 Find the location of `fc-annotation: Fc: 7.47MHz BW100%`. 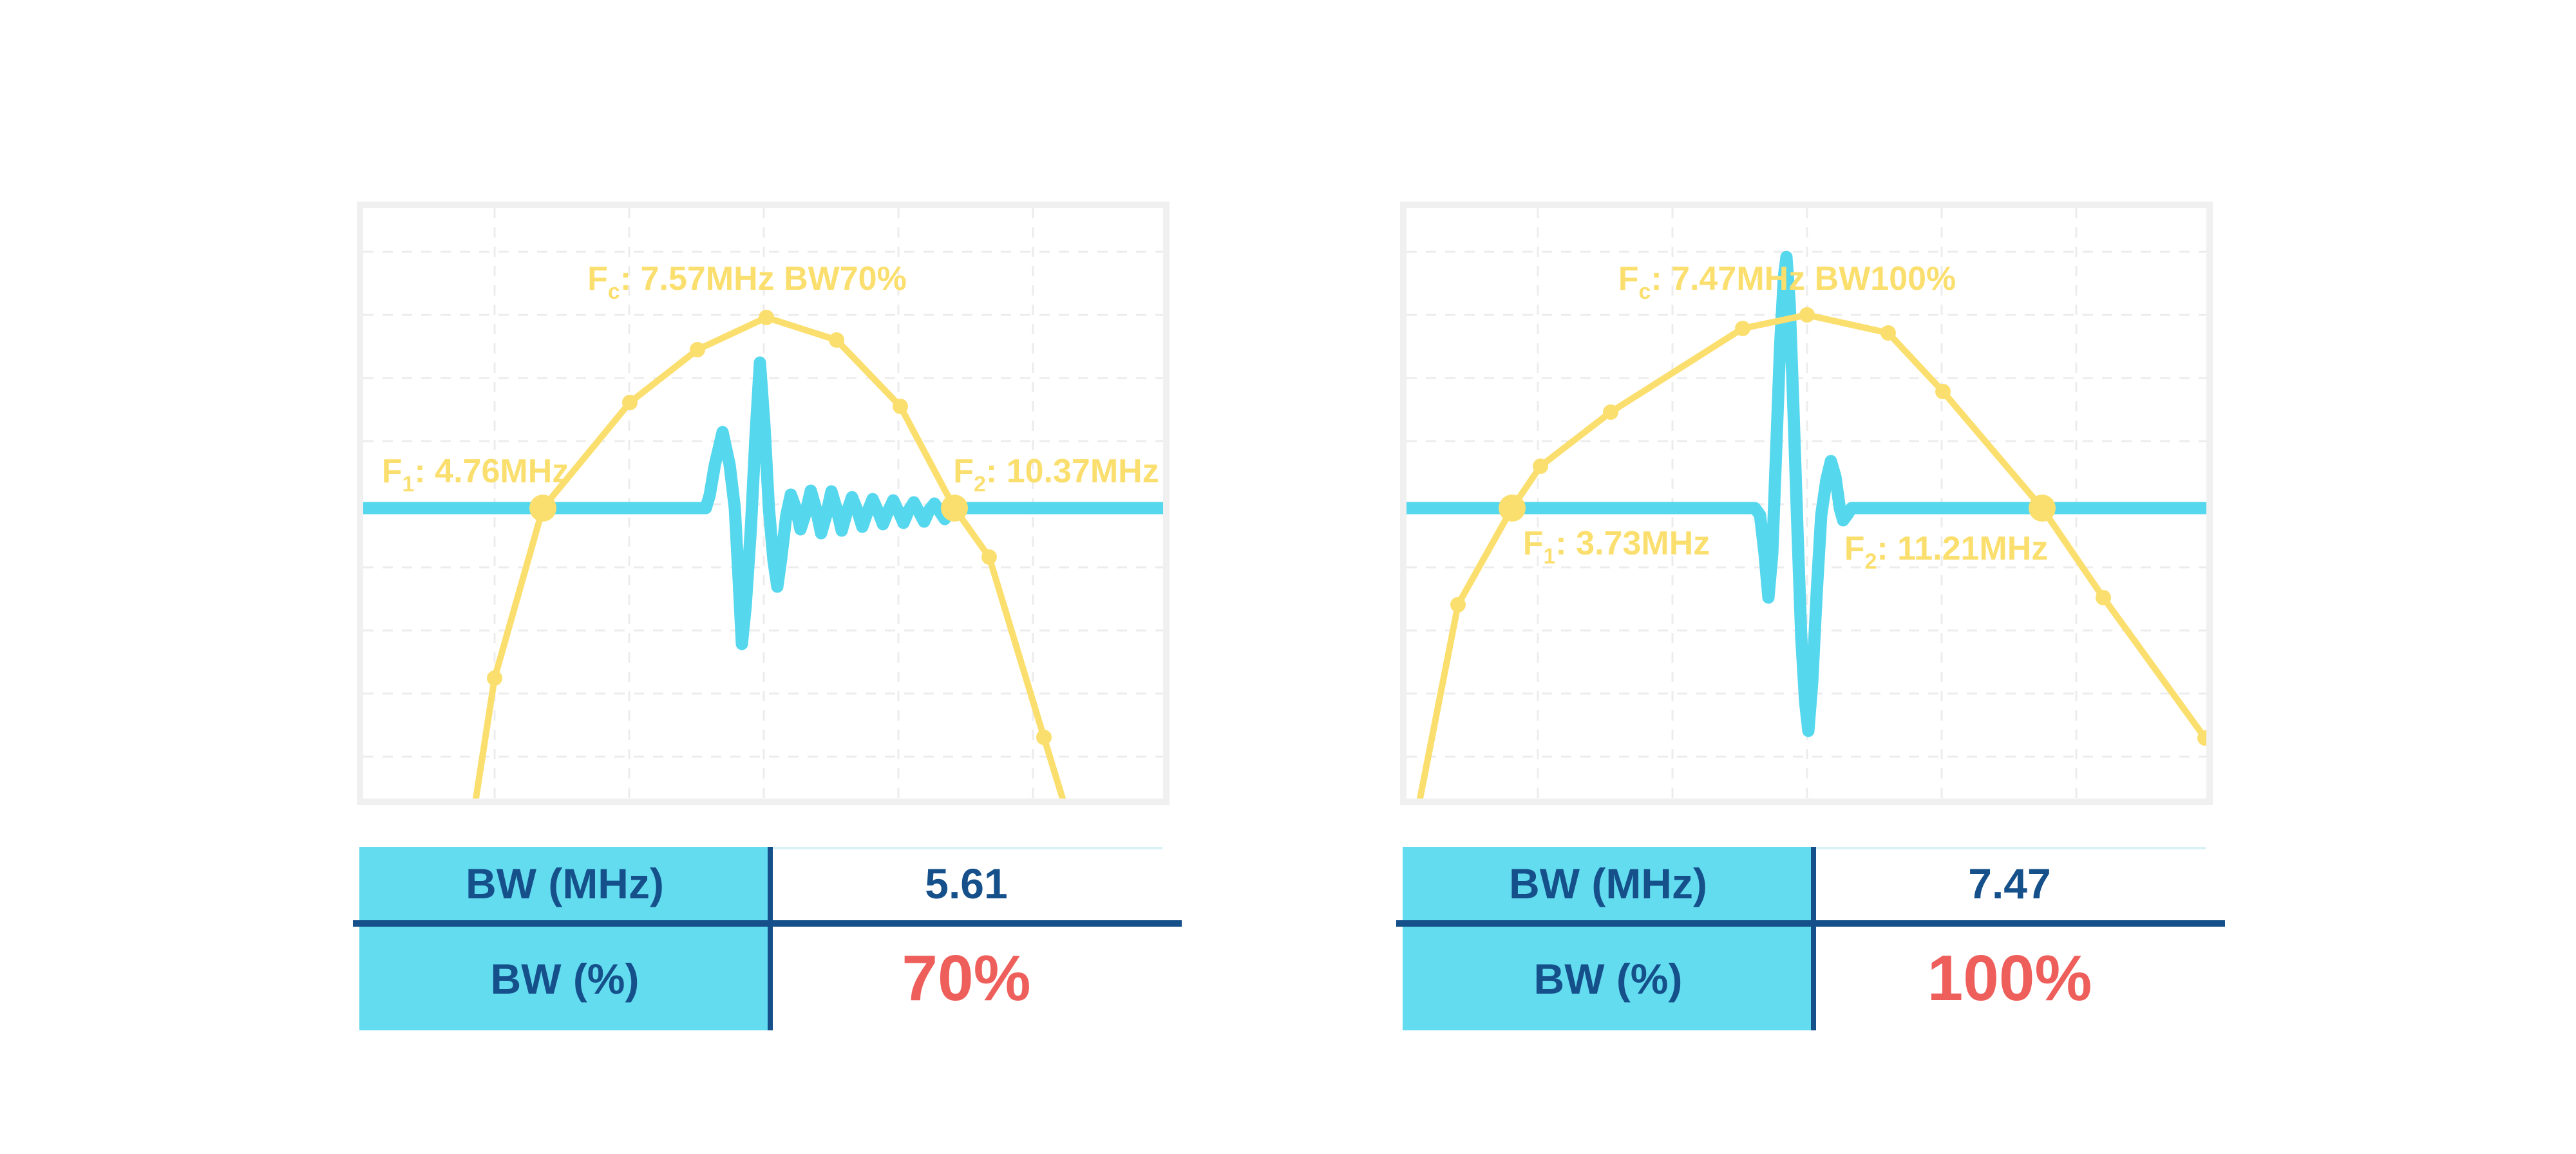

fc-annotation: Fc: 7.47MHz BW100% is located at coordinates (1787, 282).